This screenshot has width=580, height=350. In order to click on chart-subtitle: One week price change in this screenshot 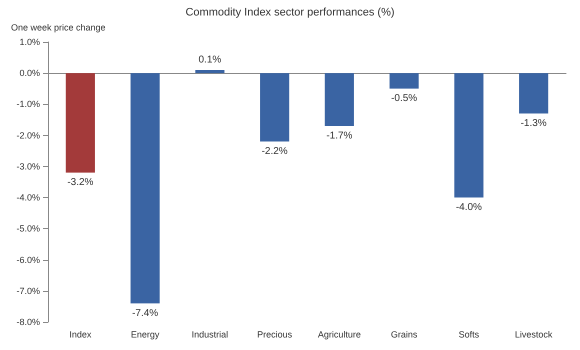, I will do `click(58, 27)`.